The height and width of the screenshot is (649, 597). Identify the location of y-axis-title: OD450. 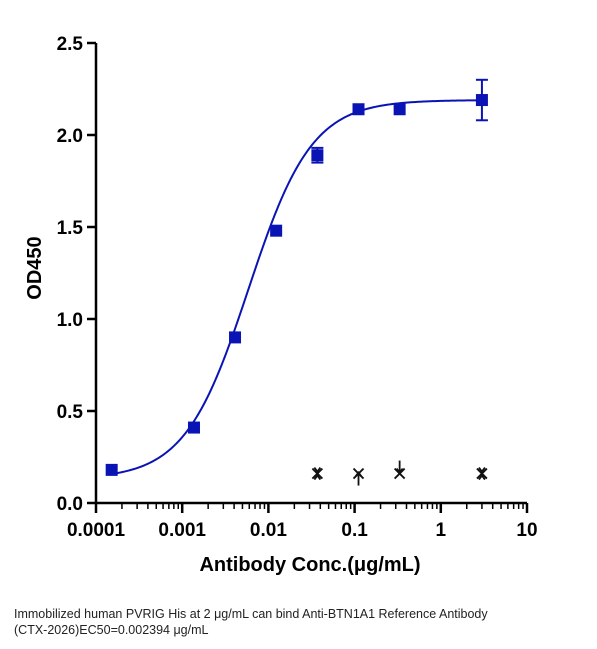
(35, 267).